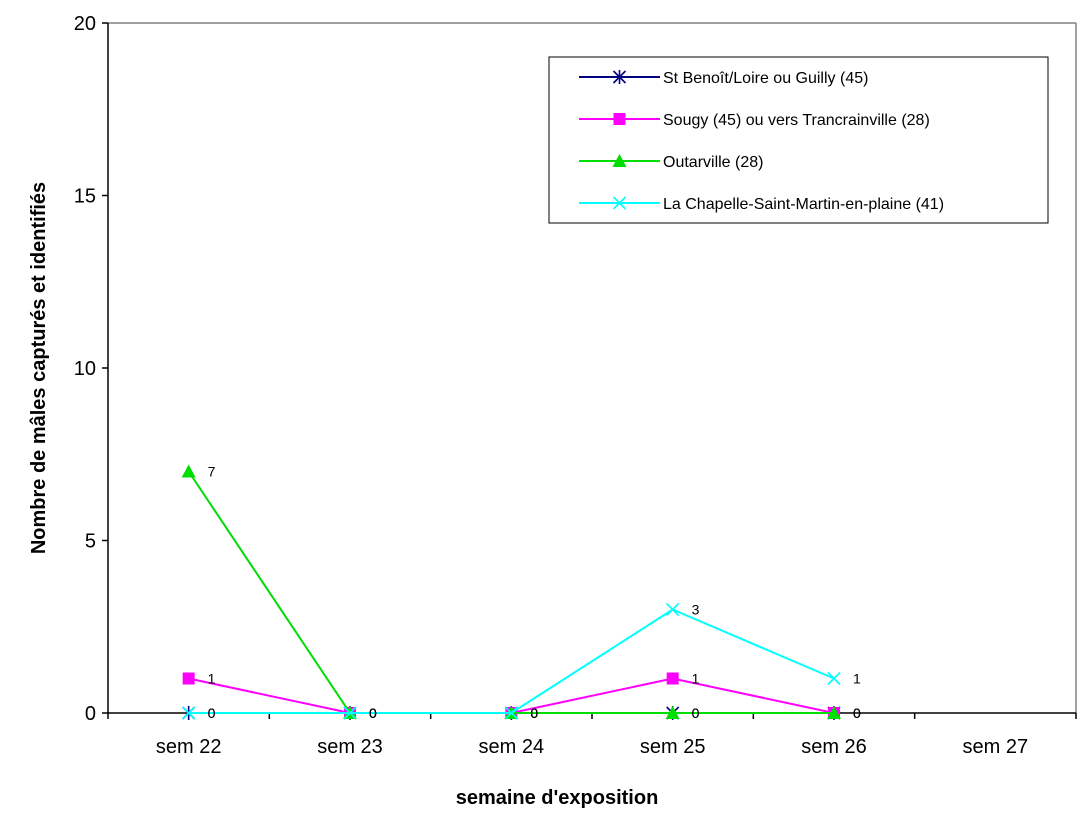  What do you see at coordinates (39, 368) in the screenshot?
I see `y-axis-title: Nombre de mâles capturés et identifiés` at bounding box center [39, 368].